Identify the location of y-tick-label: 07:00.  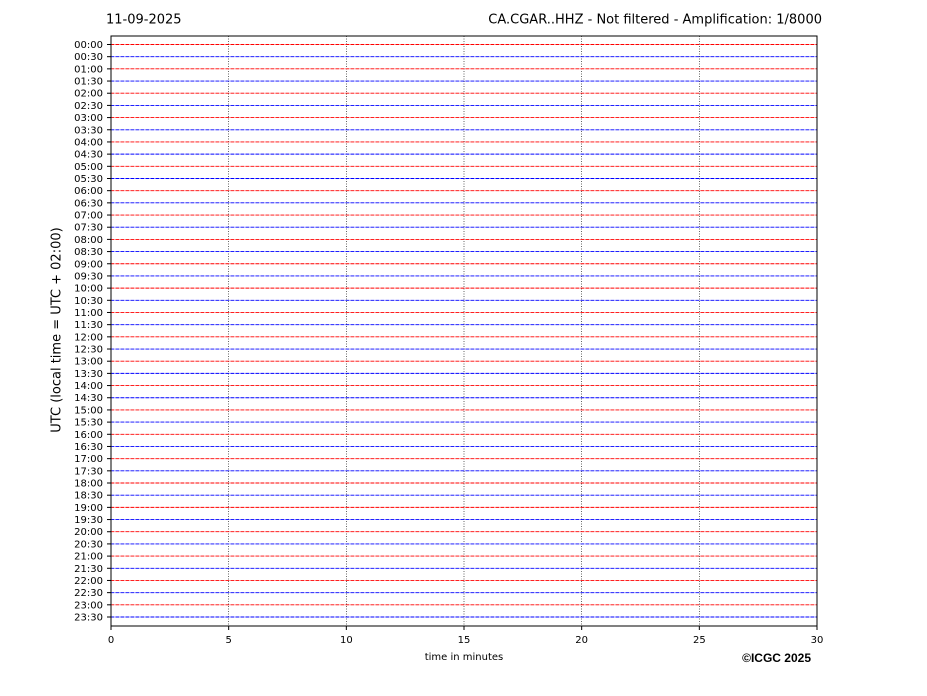
(88, 216).